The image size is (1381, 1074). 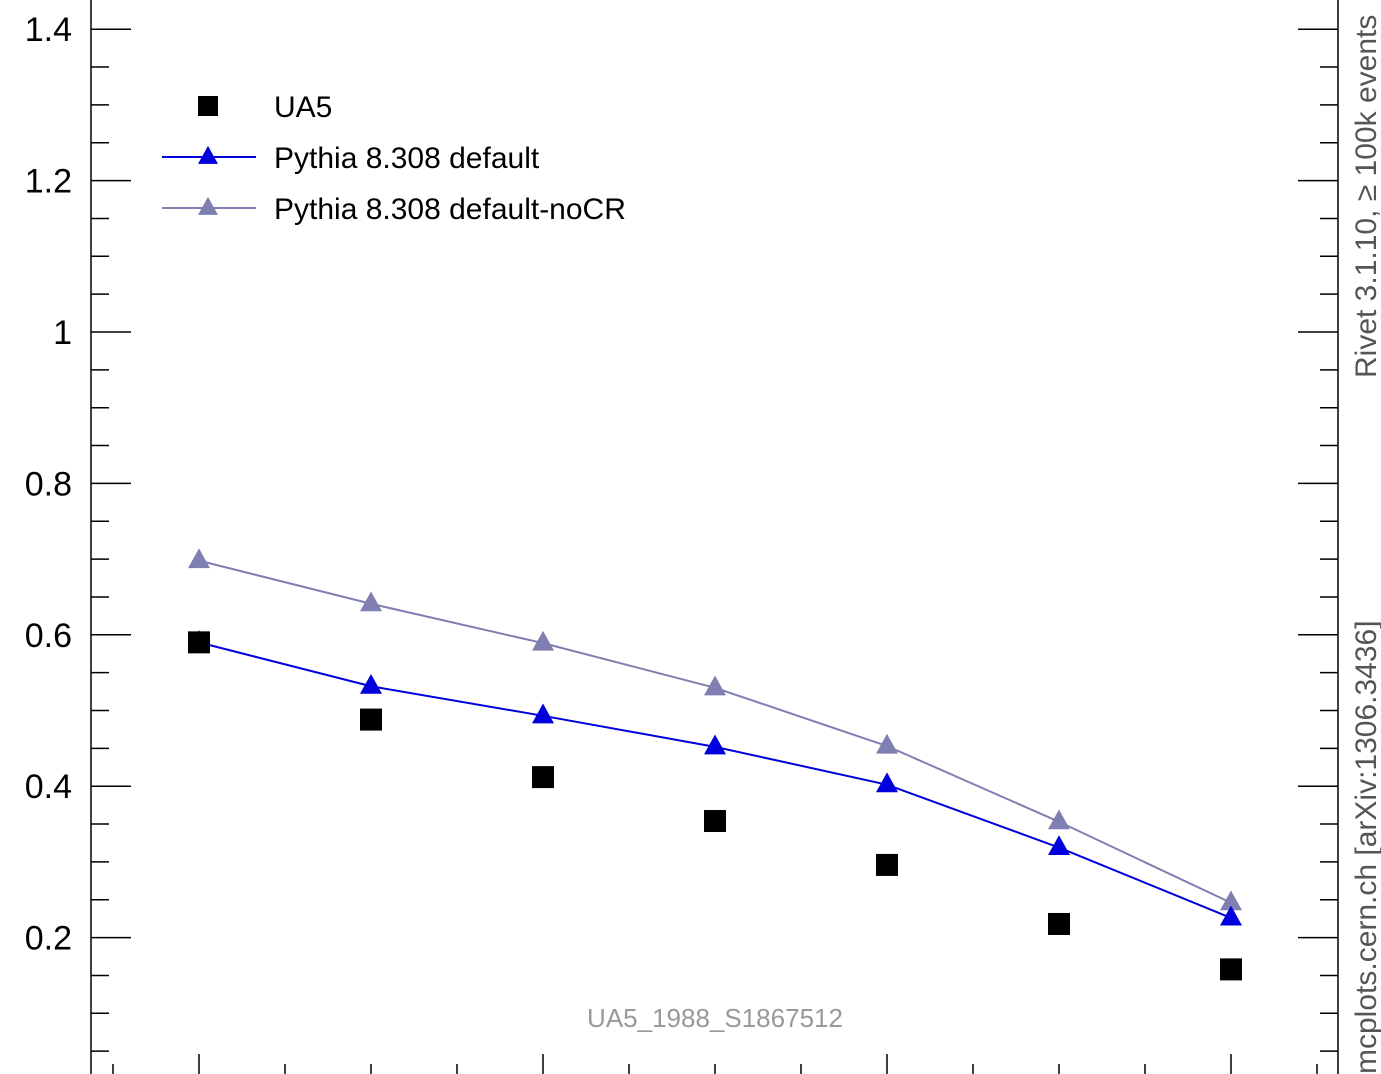 I want to click on y-tick-label: 0.4, so click(x=48, y=787).